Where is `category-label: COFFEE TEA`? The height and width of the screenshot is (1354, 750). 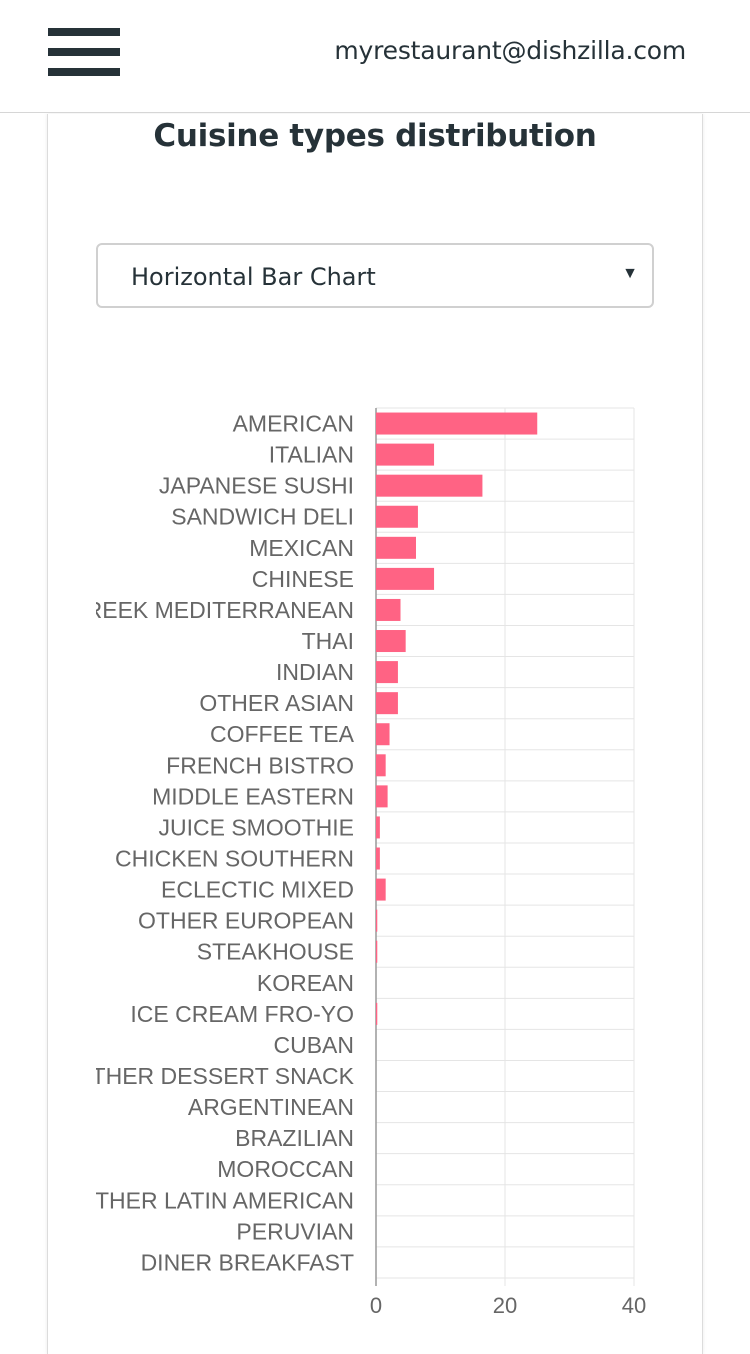
category-label: COFFEE TEA is located at coordinates (282, 734).